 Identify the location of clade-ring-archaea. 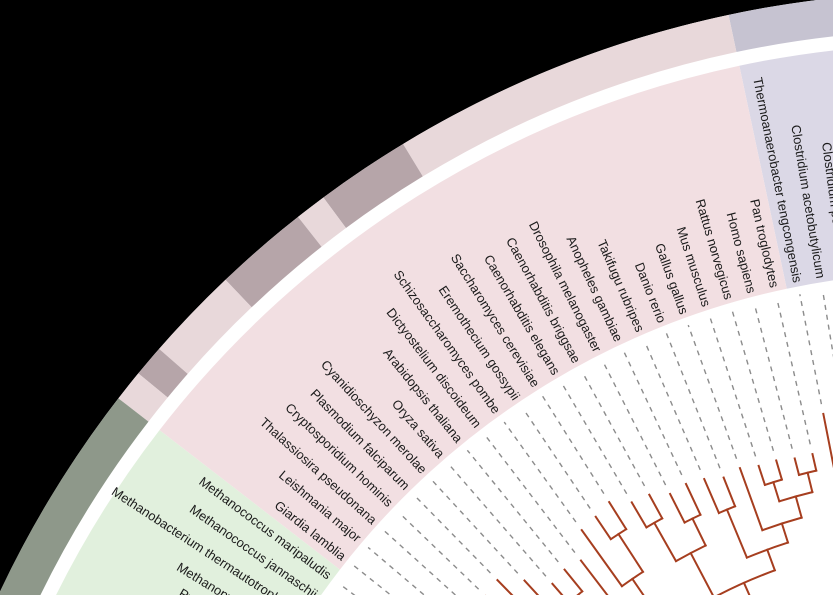
(74, 496).